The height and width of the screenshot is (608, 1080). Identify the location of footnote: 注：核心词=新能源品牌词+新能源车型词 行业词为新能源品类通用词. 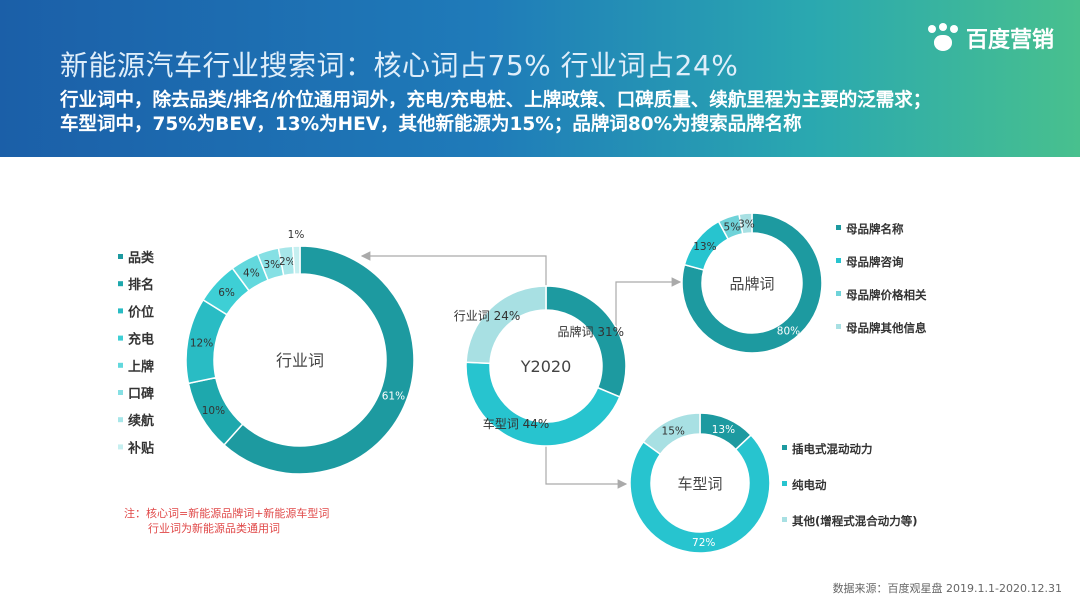
(226, 521).